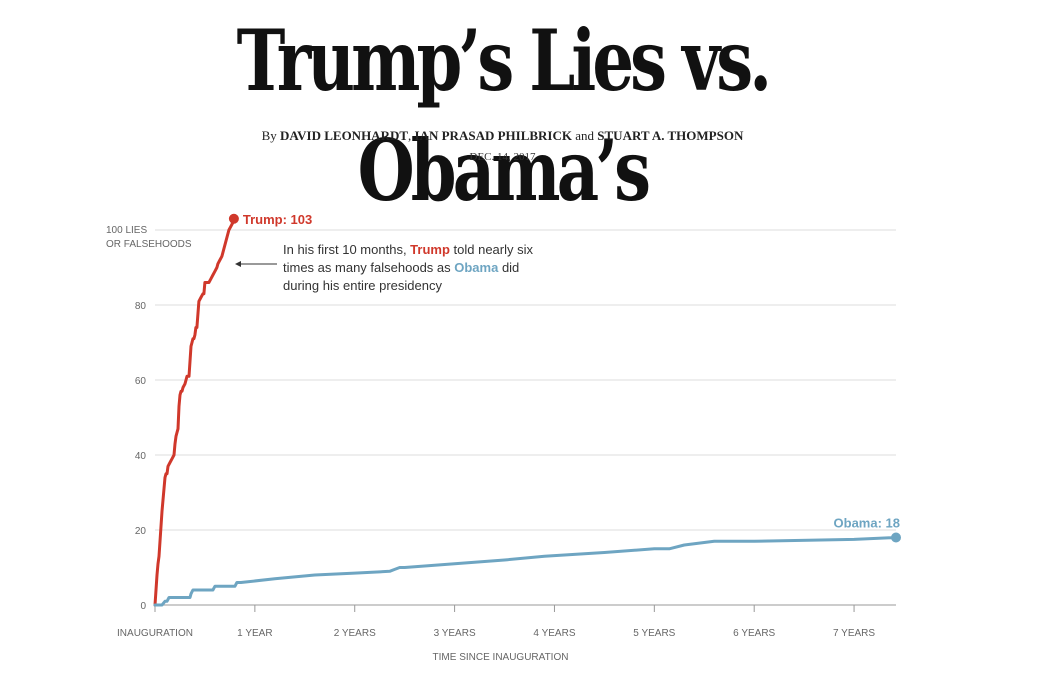 The image size is (1047, 678). I want to click on series-end-label: Trump: 103, so click(277, 219).